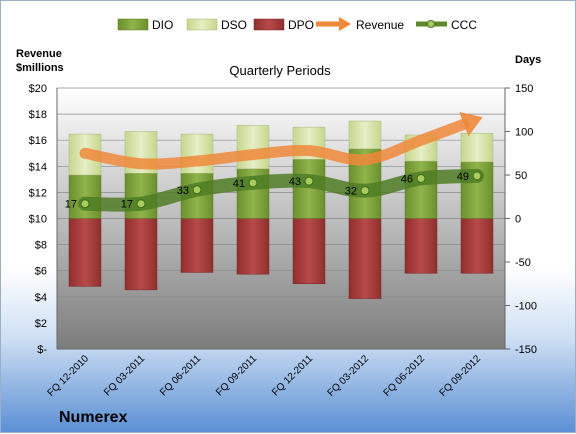  I want to click on left-tick-label: $16, so click(38, 141).